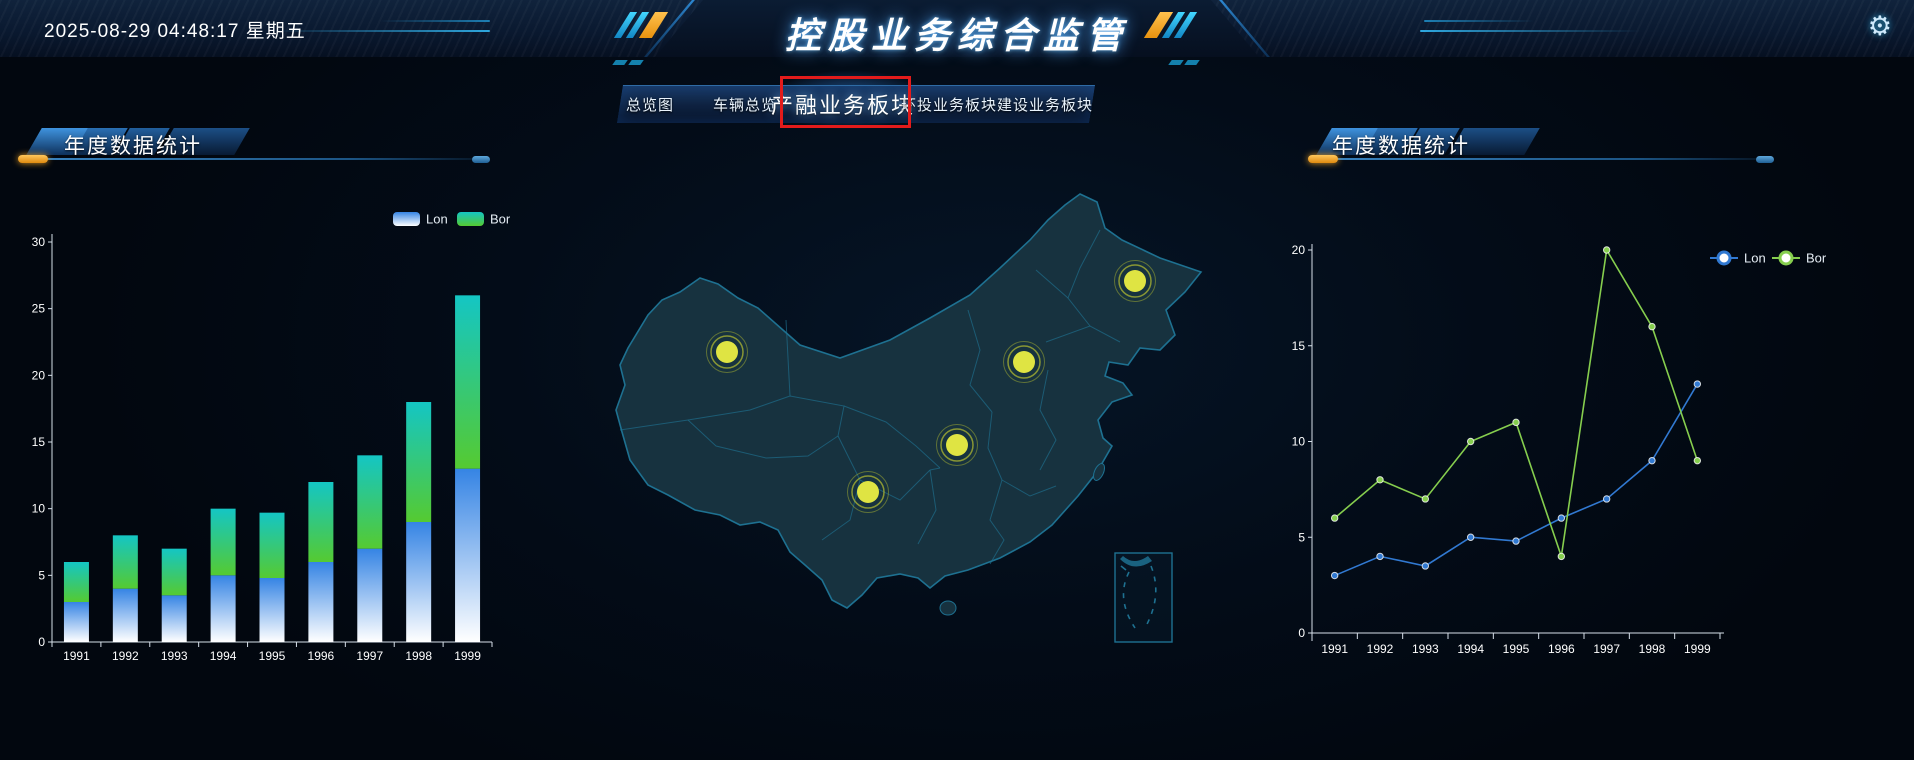 The height and width of the screenshot is (760, 1914). What do you see at coordinates (1425, 649) in the screenshot?
I see `line-x-label: 1993` at bounding box center [1425, 649].